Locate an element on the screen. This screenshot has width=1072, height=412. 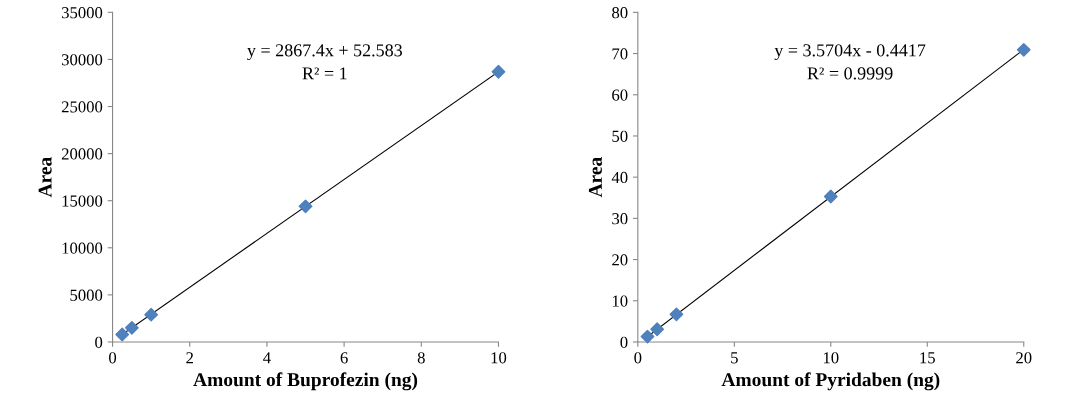
x-axis-title: Amount of Pyridaben (ng) is located at coordinates (830, 381).